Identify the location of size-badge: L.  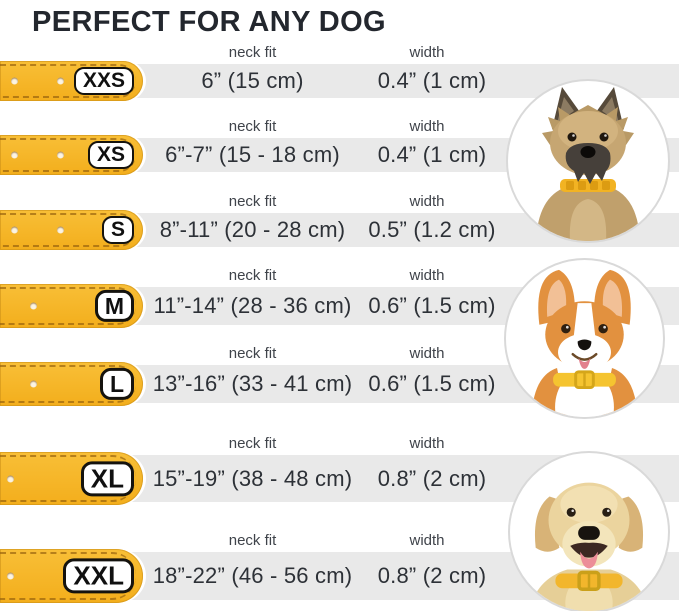
(116, 384).